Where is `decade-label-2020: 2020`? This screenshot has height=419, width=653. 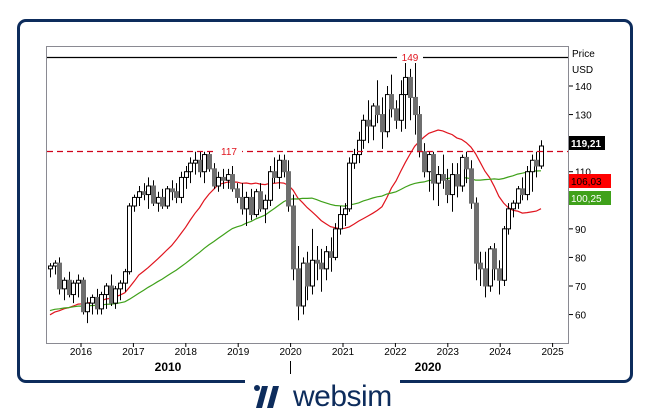 decade-label-2020: 2020 is located at coordinates (428, 367).